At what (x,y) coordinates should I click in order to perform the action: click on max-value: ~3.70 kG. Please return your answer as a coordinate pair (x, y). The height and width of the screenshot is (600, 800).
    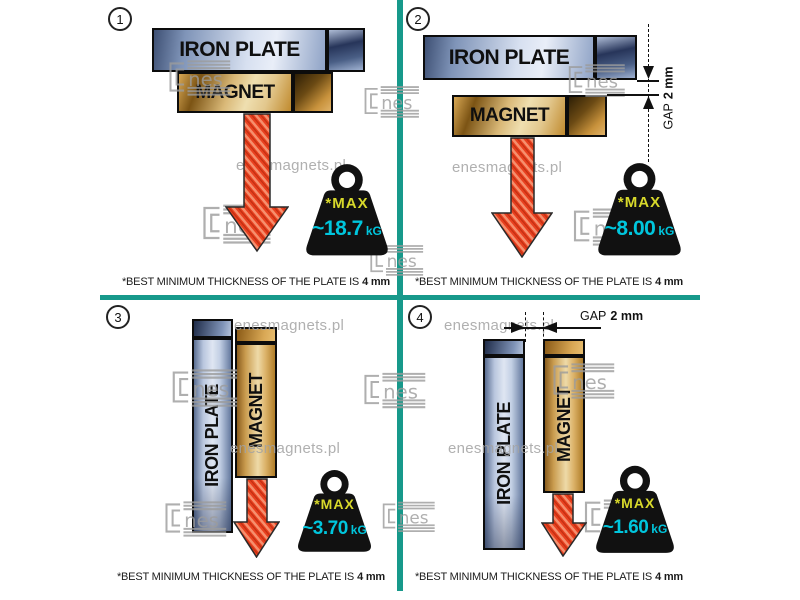
    Looking at the image, I should click on (334, 529).